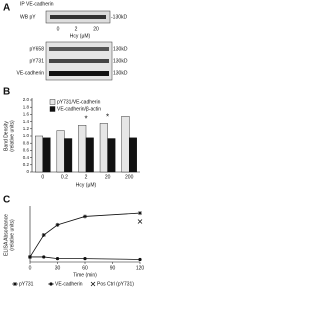 This screenshot has height=312, width=320. Describe the element at coordinates (115, 284) in the screenshot. I see `legend-label: Pos Ctrl (pY731)` at that location.